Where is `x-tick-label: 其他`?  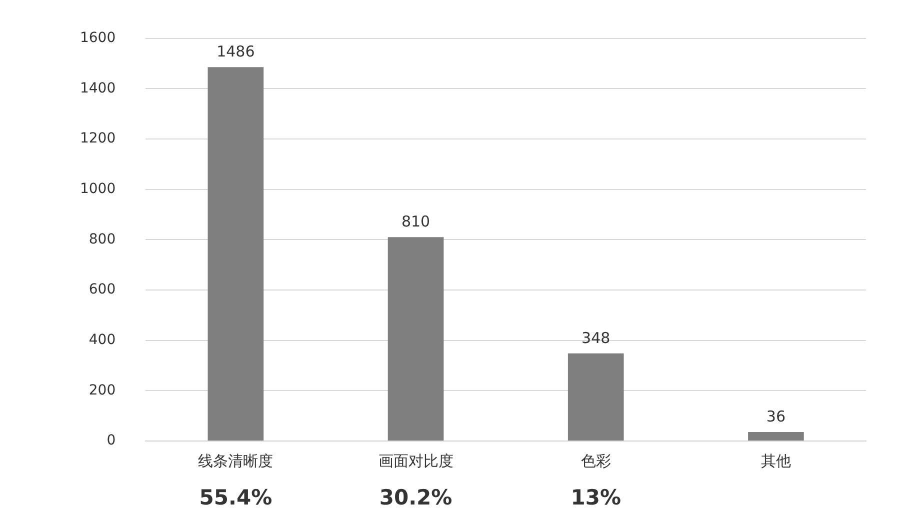
x-tick-label: 其他 is located at coordinates (775, 461).